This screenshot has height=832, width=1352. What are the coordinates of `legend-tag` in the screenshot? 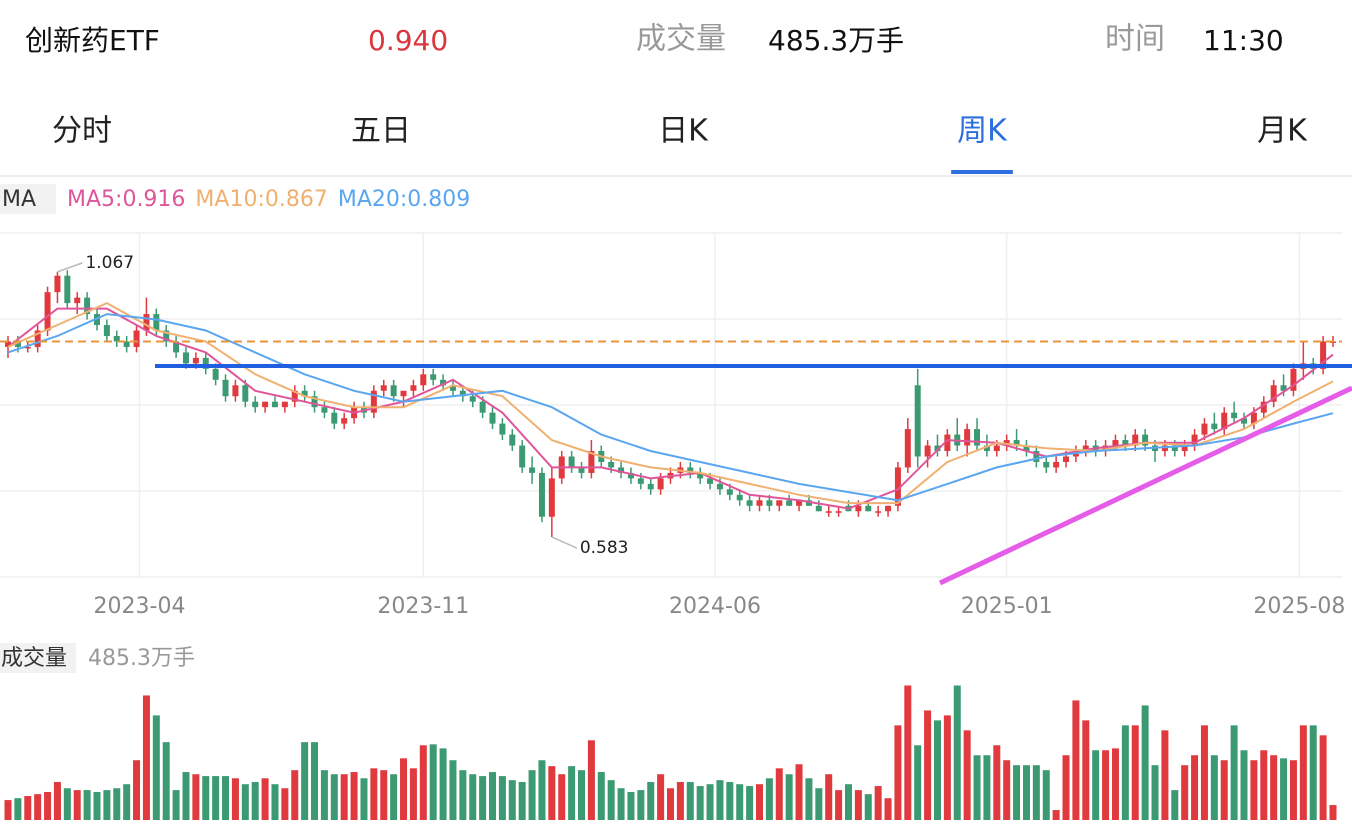 It's located at (28, 199).